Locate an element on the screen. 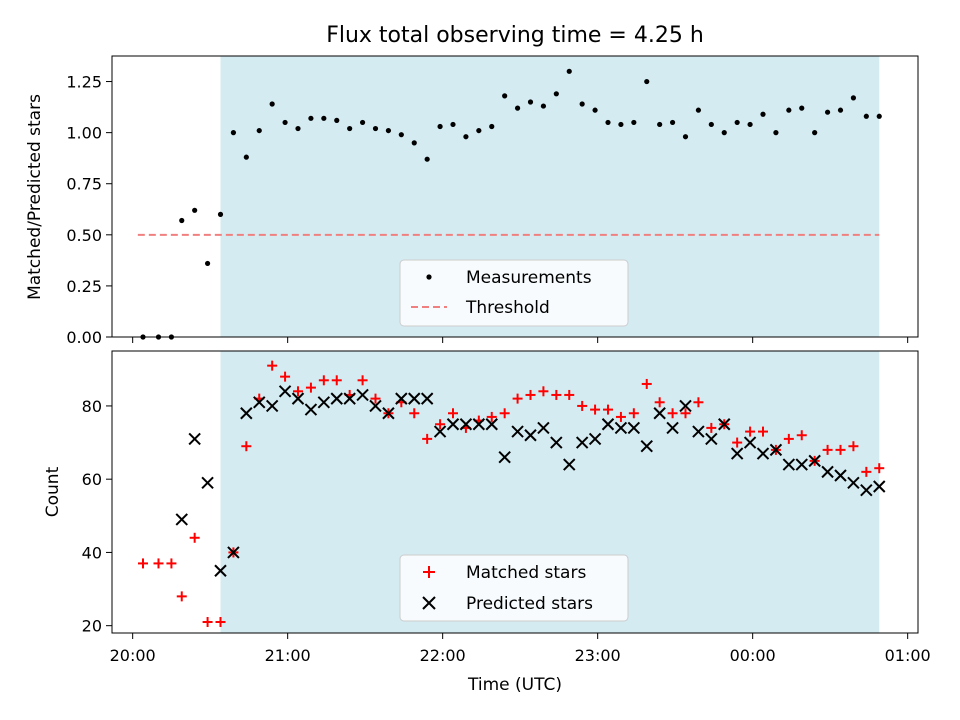  legend-predicted-marker is located at coordinates (429, 603).